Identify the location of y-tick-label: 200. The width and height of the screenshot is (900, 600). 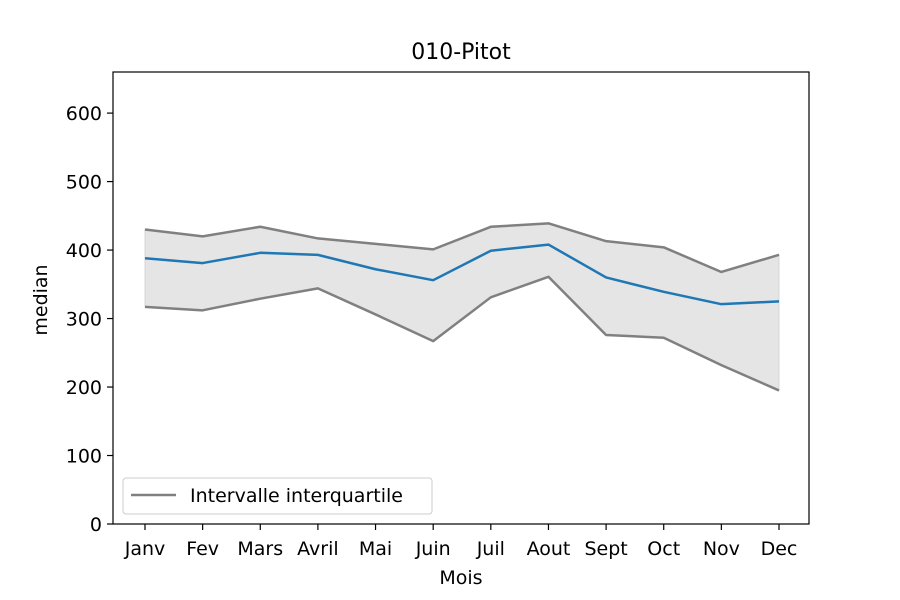
(84, 388).